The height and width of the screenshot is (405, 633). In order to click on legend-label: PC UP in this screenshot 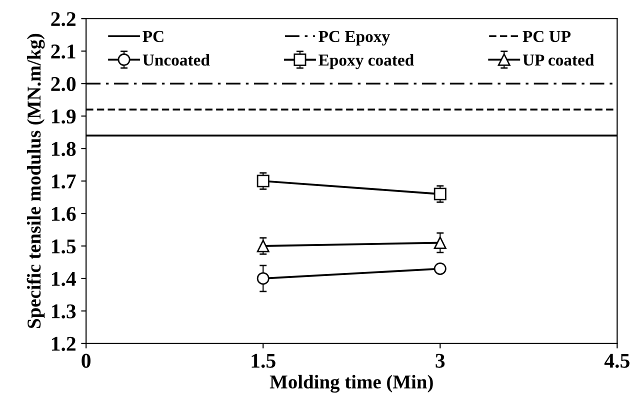, I will do `click(546, 36)`.